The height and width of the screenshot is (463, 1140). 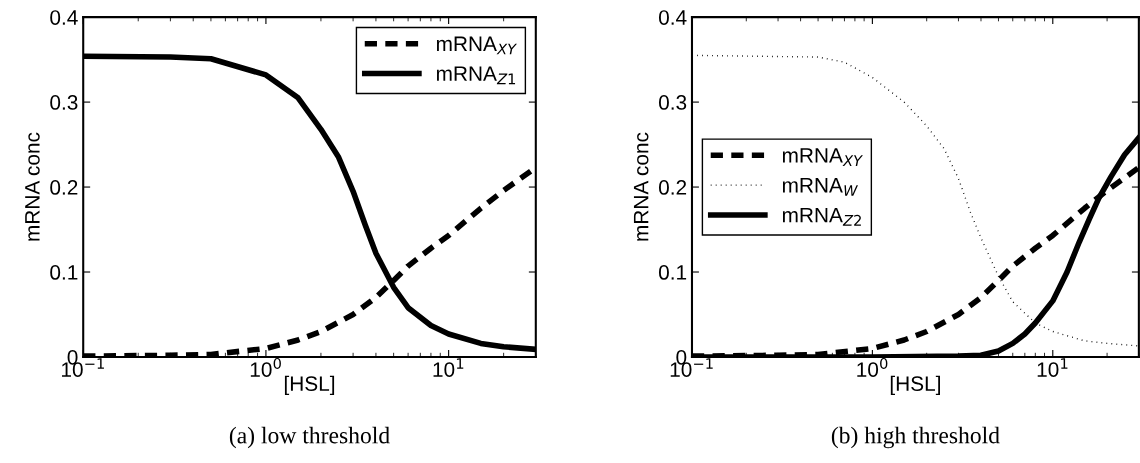 What do you see at coordinates (476, 75) in the screenshot?
I see `legend-label: mRNA$_{Z1}$` at bounding box center [476, 75].